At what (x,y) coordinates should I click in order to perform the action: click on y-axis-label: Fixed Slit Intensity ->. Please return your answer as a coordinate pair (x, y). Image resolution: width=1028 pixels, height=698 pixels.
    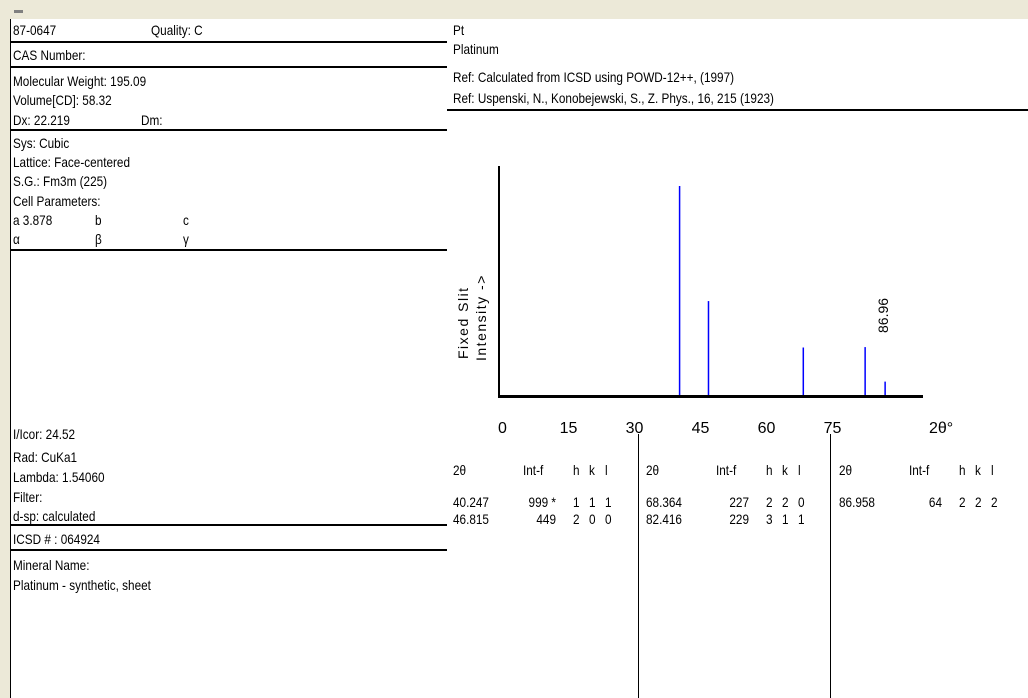
    Looking at the image, I should click on (472, 317).